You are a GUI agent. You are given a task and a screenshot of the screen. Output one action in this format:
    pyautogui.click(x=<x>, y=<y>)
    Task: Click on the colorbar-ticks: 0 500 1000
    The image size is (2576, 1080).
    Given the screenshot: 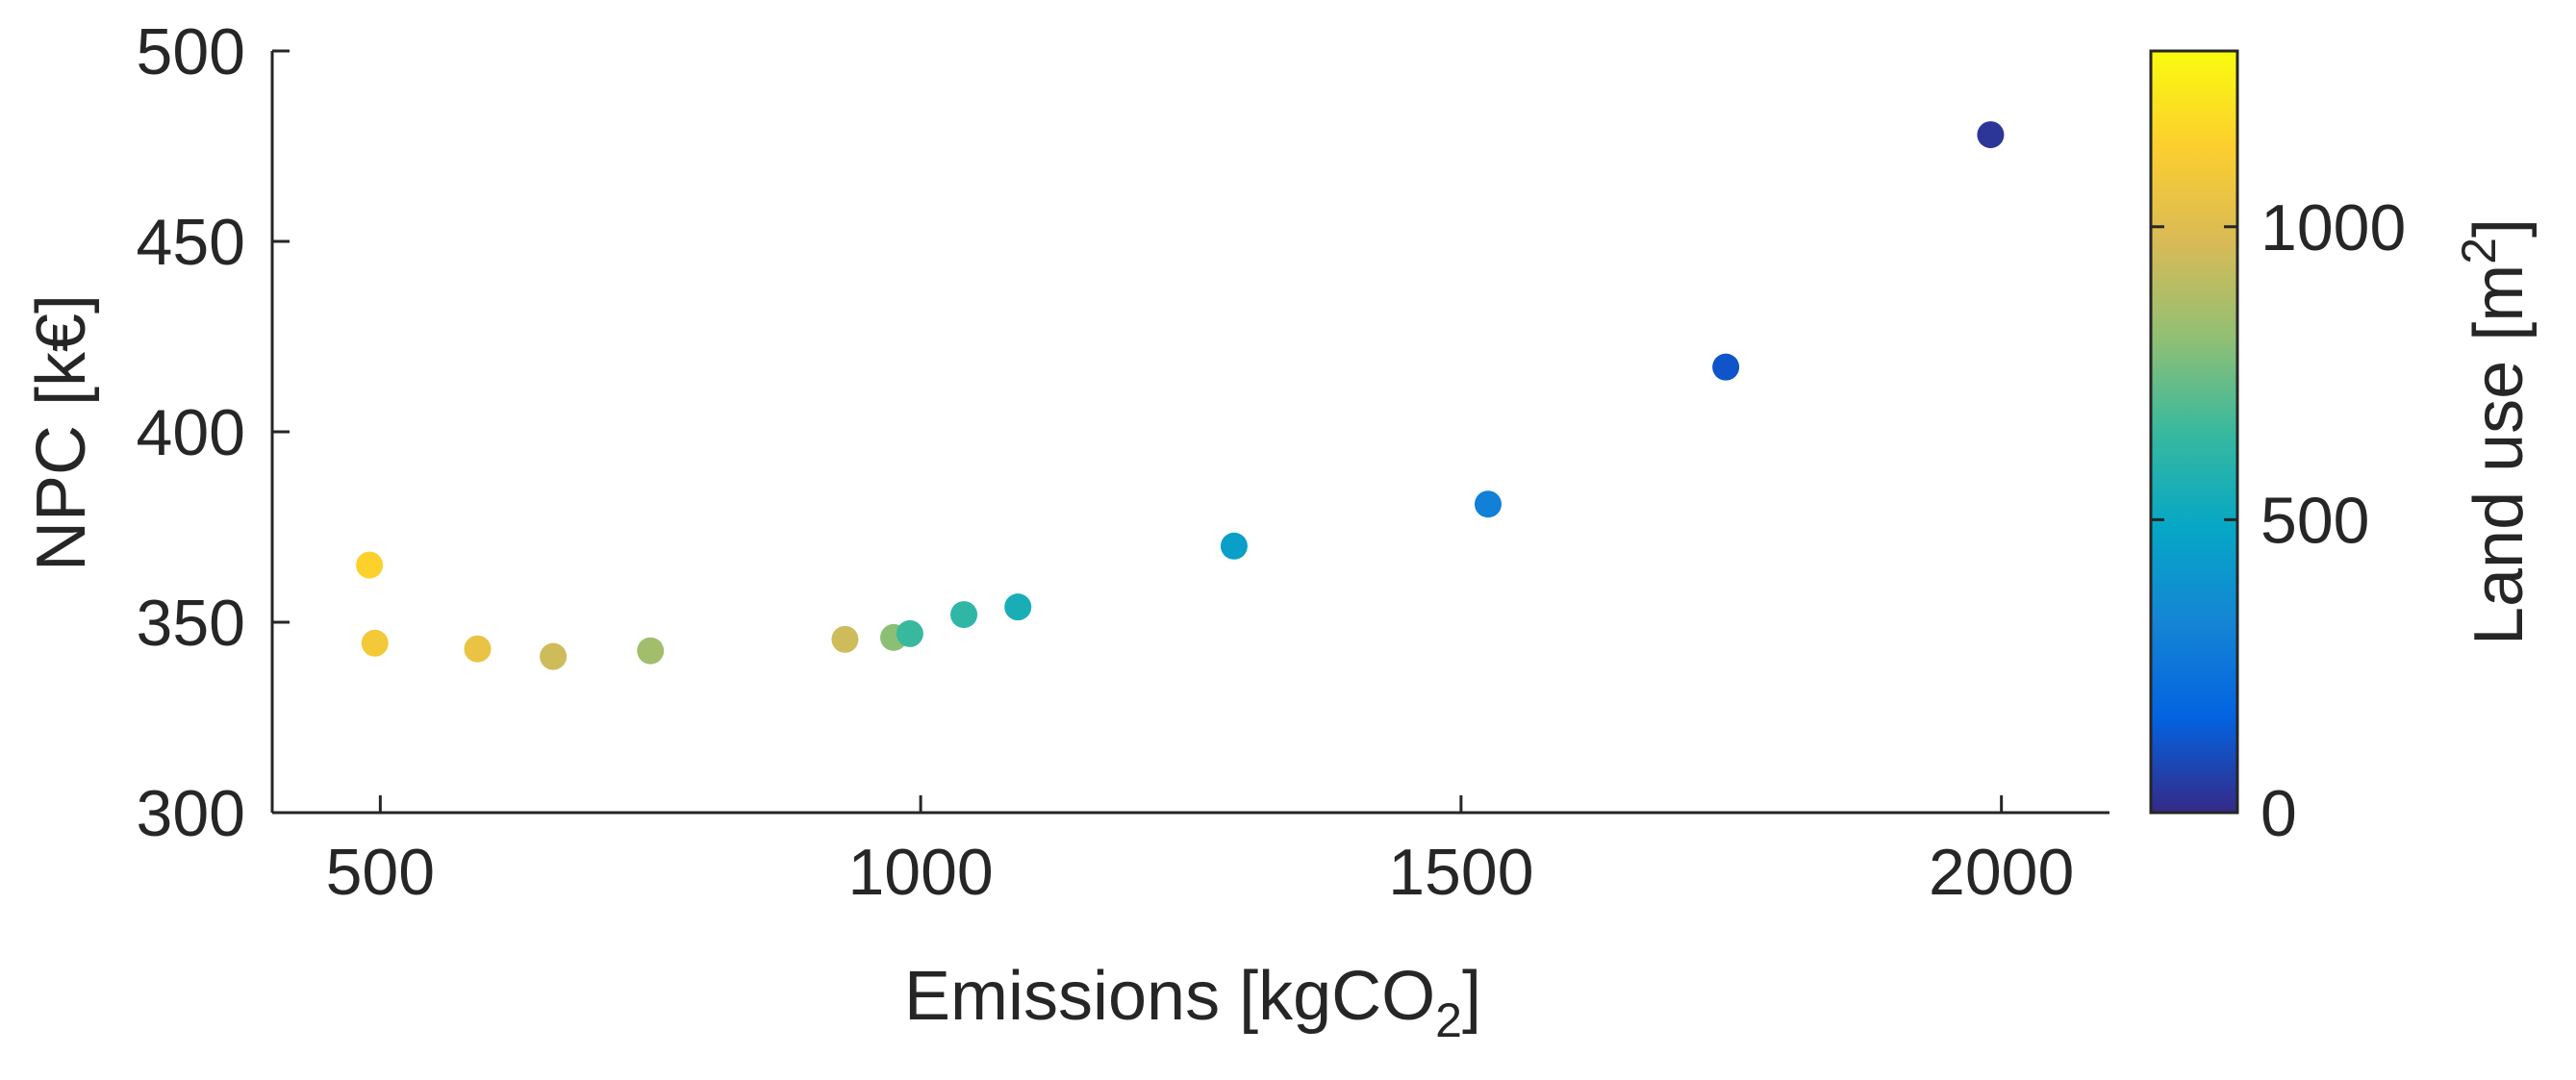 What is the action you would take?
    pyautogui.click(x=2279, y=520)
    